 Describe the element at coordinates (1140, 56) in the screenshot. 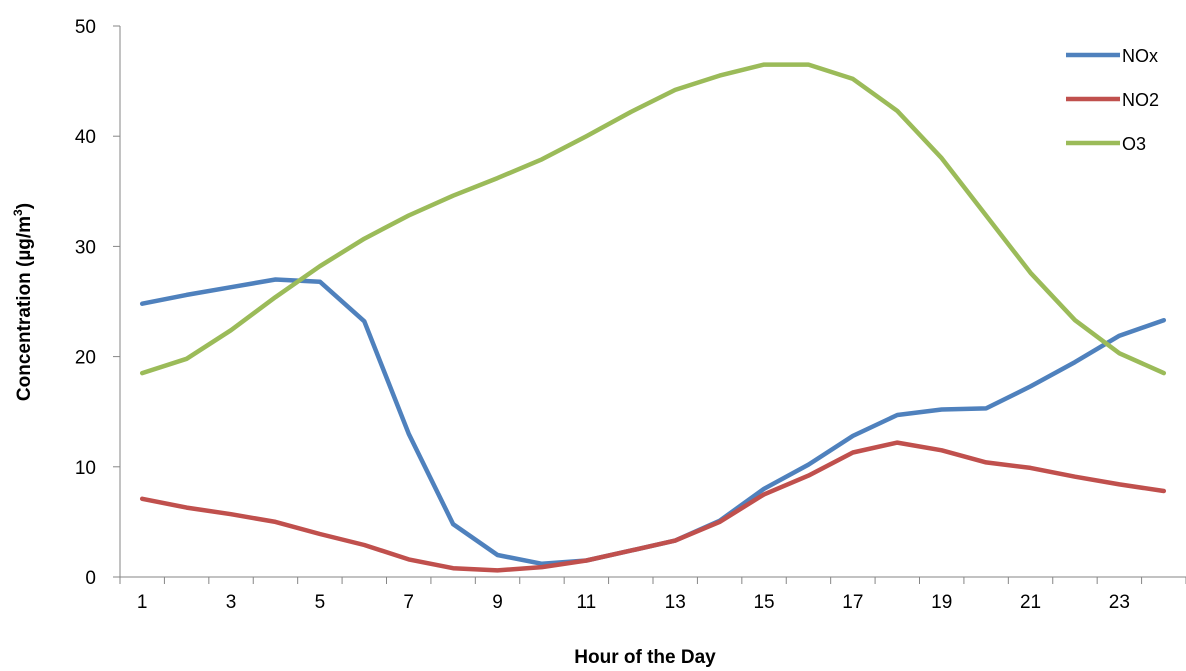

I see `legend-label-nox: NOx` at that location.